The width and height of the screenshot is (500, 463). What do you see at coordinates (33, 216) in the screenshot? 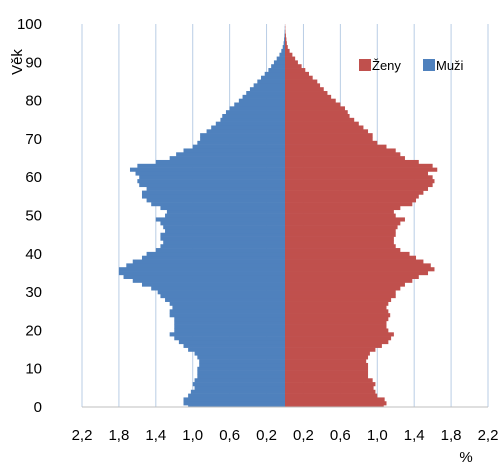
I see `y-tick-50: 50` at bounding box center [33, 216].